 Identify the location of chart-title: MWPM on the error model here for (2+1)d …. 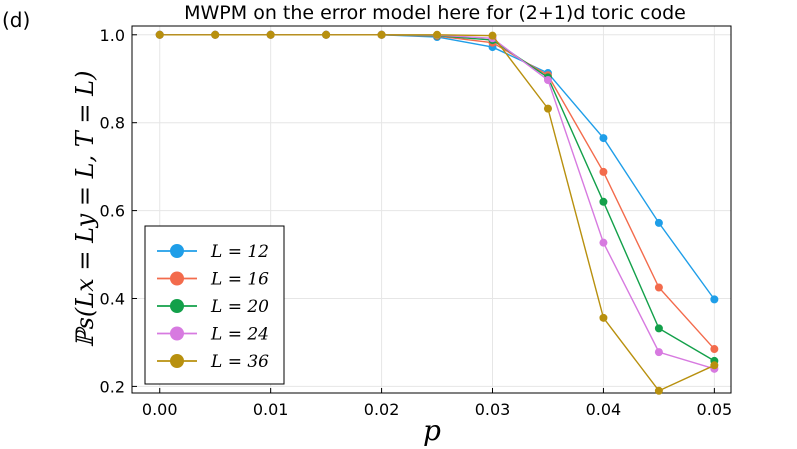
(435, 13).